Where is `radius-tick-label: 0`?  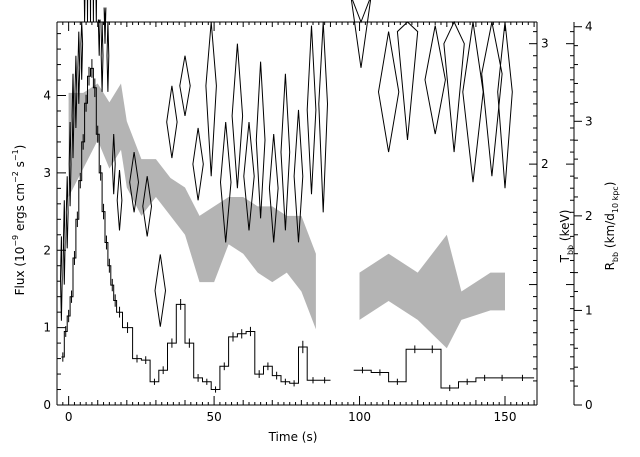
radius-tick-label: 0 is located at coordinates (589, 405).